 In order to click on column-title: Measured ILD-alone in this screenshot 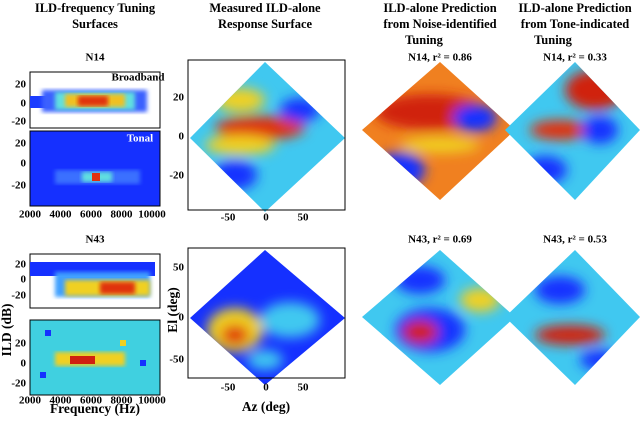, I will do `click(265, 8)`.